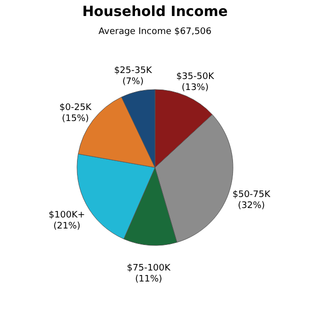 The image size is (325, 325). What do you see at coordinates (155, 32) in the screenshot?
I see `chart-subtitle: Average Income $67,506` at bounding box center [155, 32].